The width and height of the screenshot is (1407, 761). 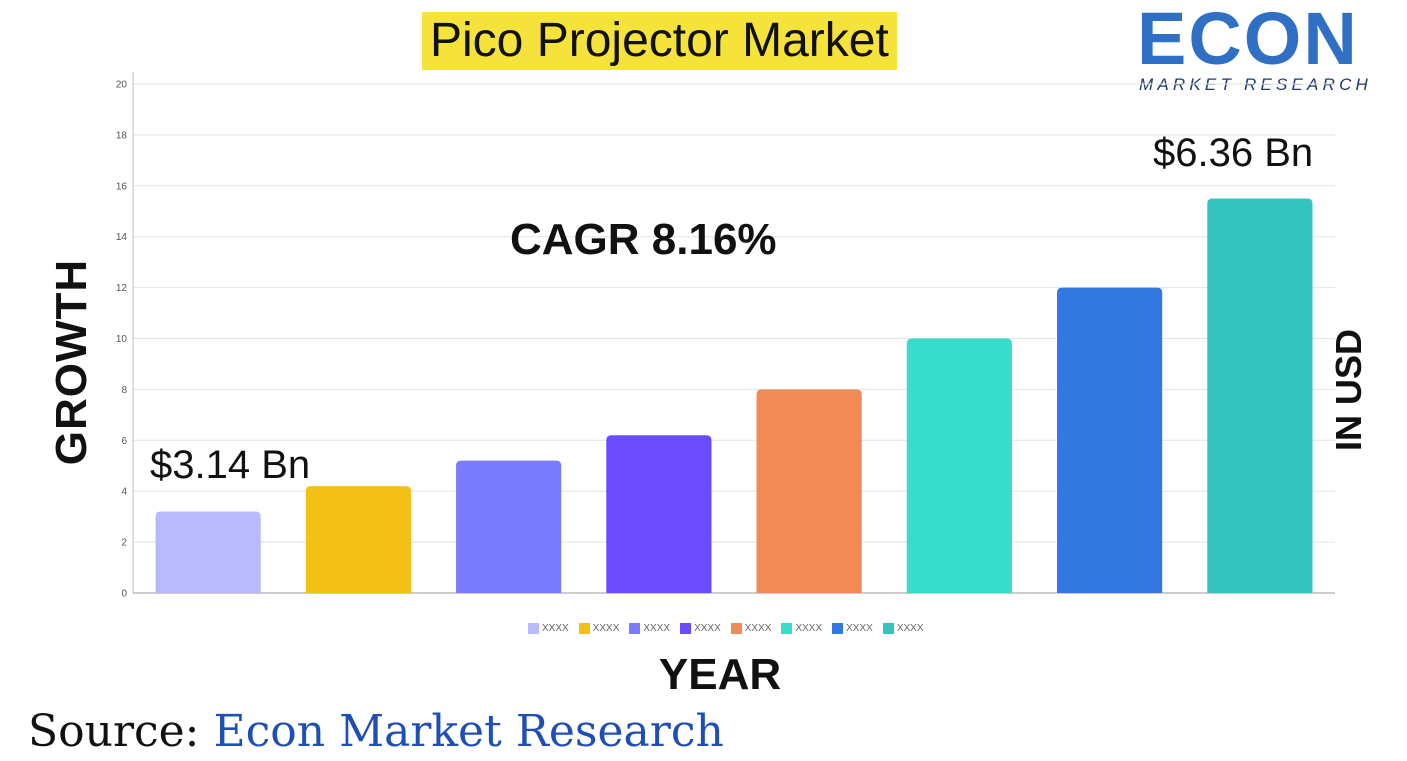 What do you see at coordinates (230, 465) in the screenshot?
I see `start-value-annotation: $3.14 Bn` at bounding box center [230, 465].